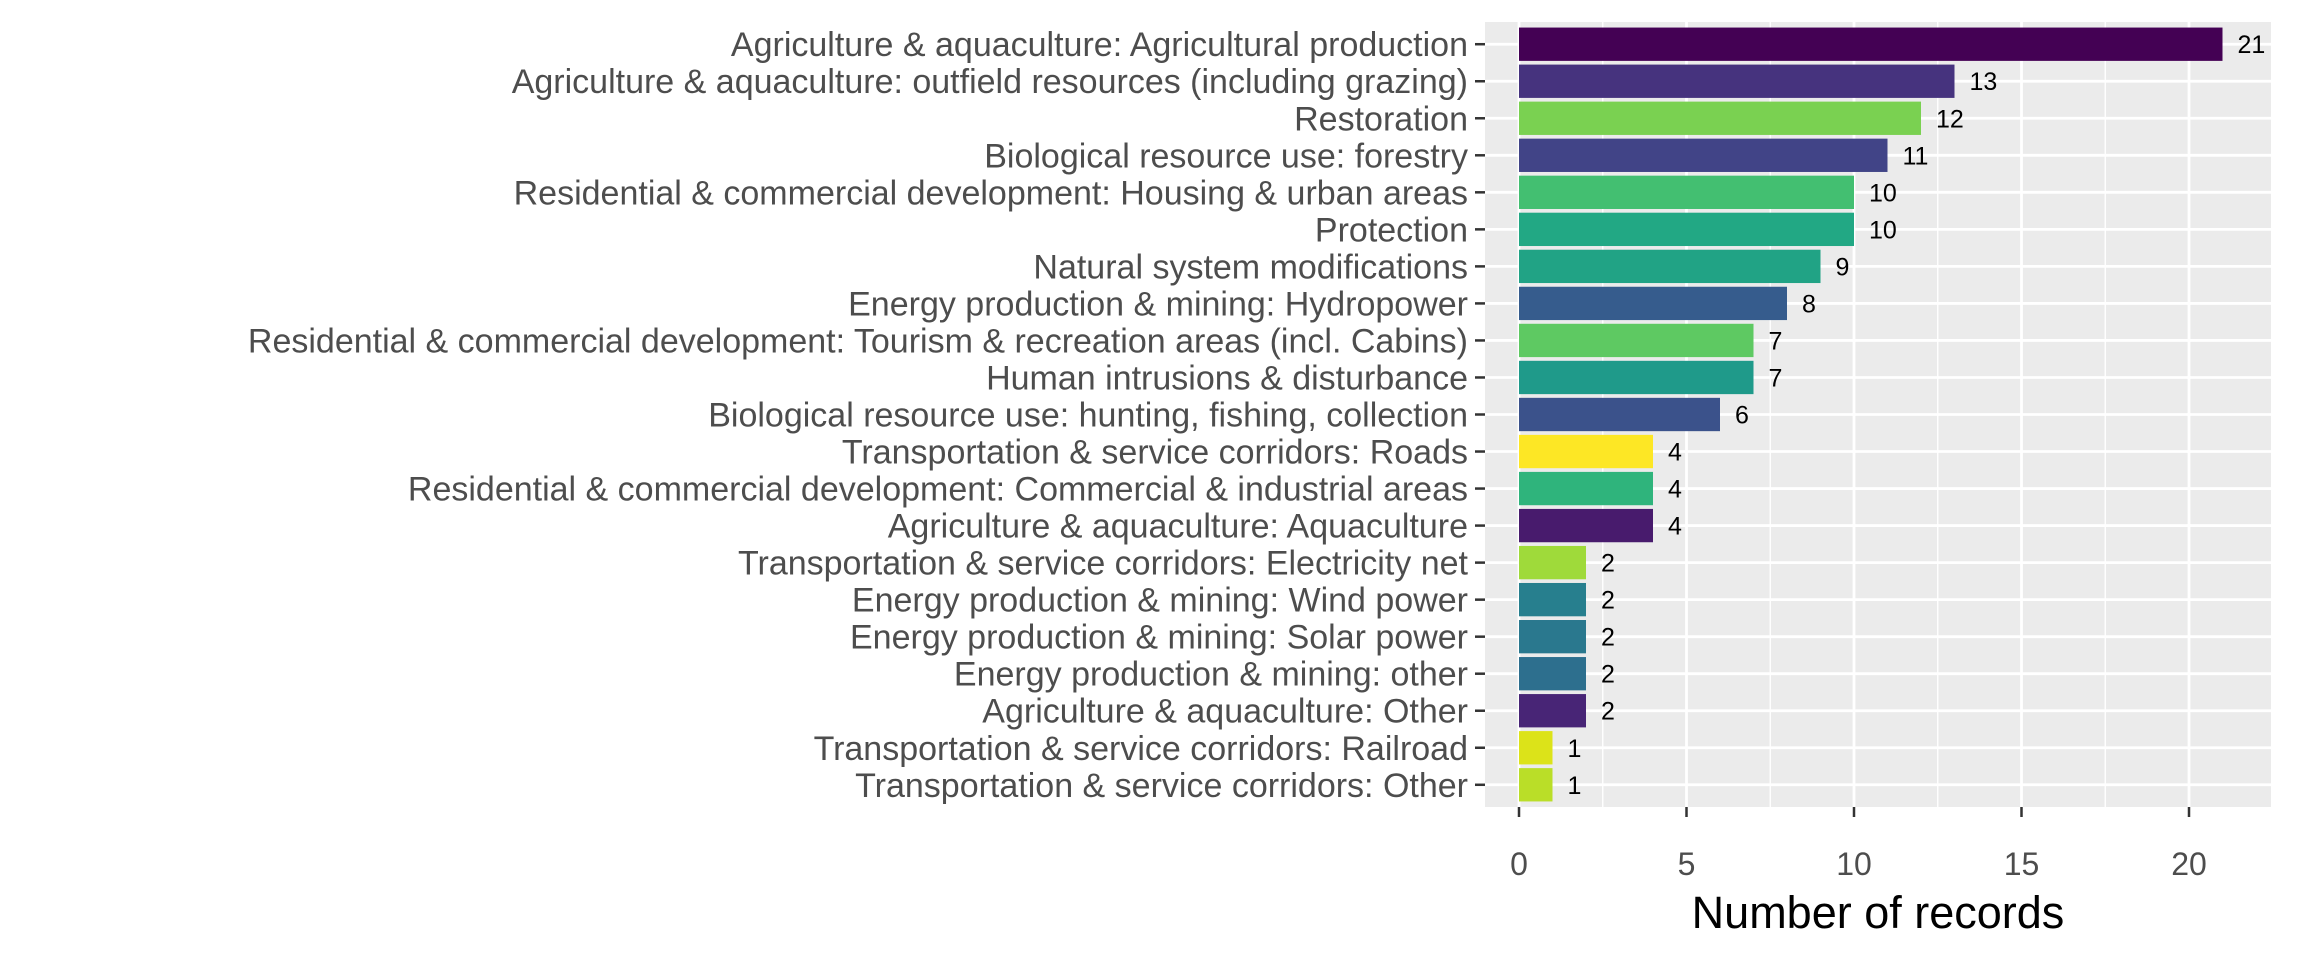 The height and width of the screenshot is (965, 2304). I want to click on x-axis: 0 5 10 15 20, so click(1858, 844).